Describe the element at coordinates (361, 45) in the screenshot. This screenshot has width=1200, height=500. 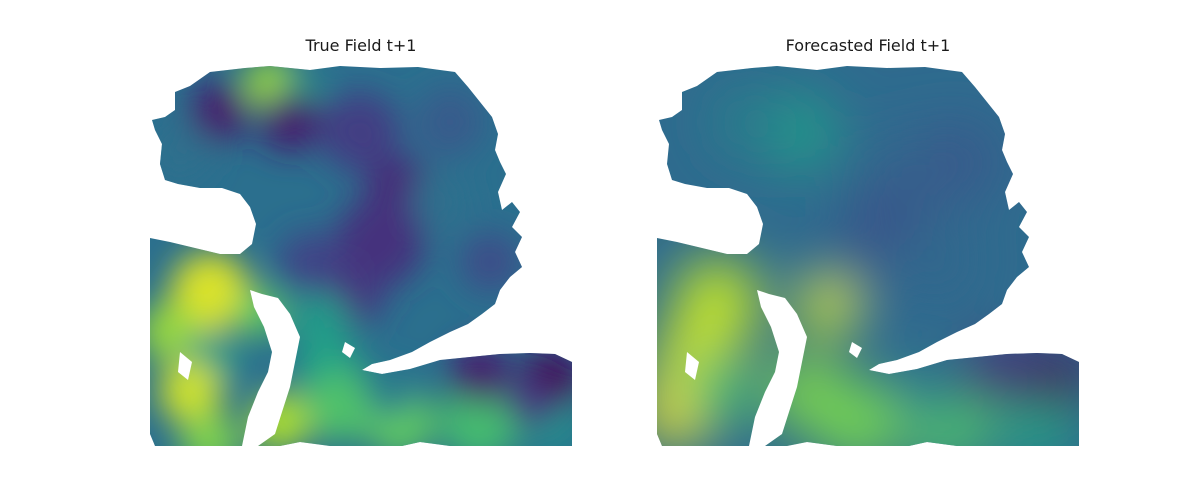
I see `panel-title-true-field: True Field t+1` at that location.